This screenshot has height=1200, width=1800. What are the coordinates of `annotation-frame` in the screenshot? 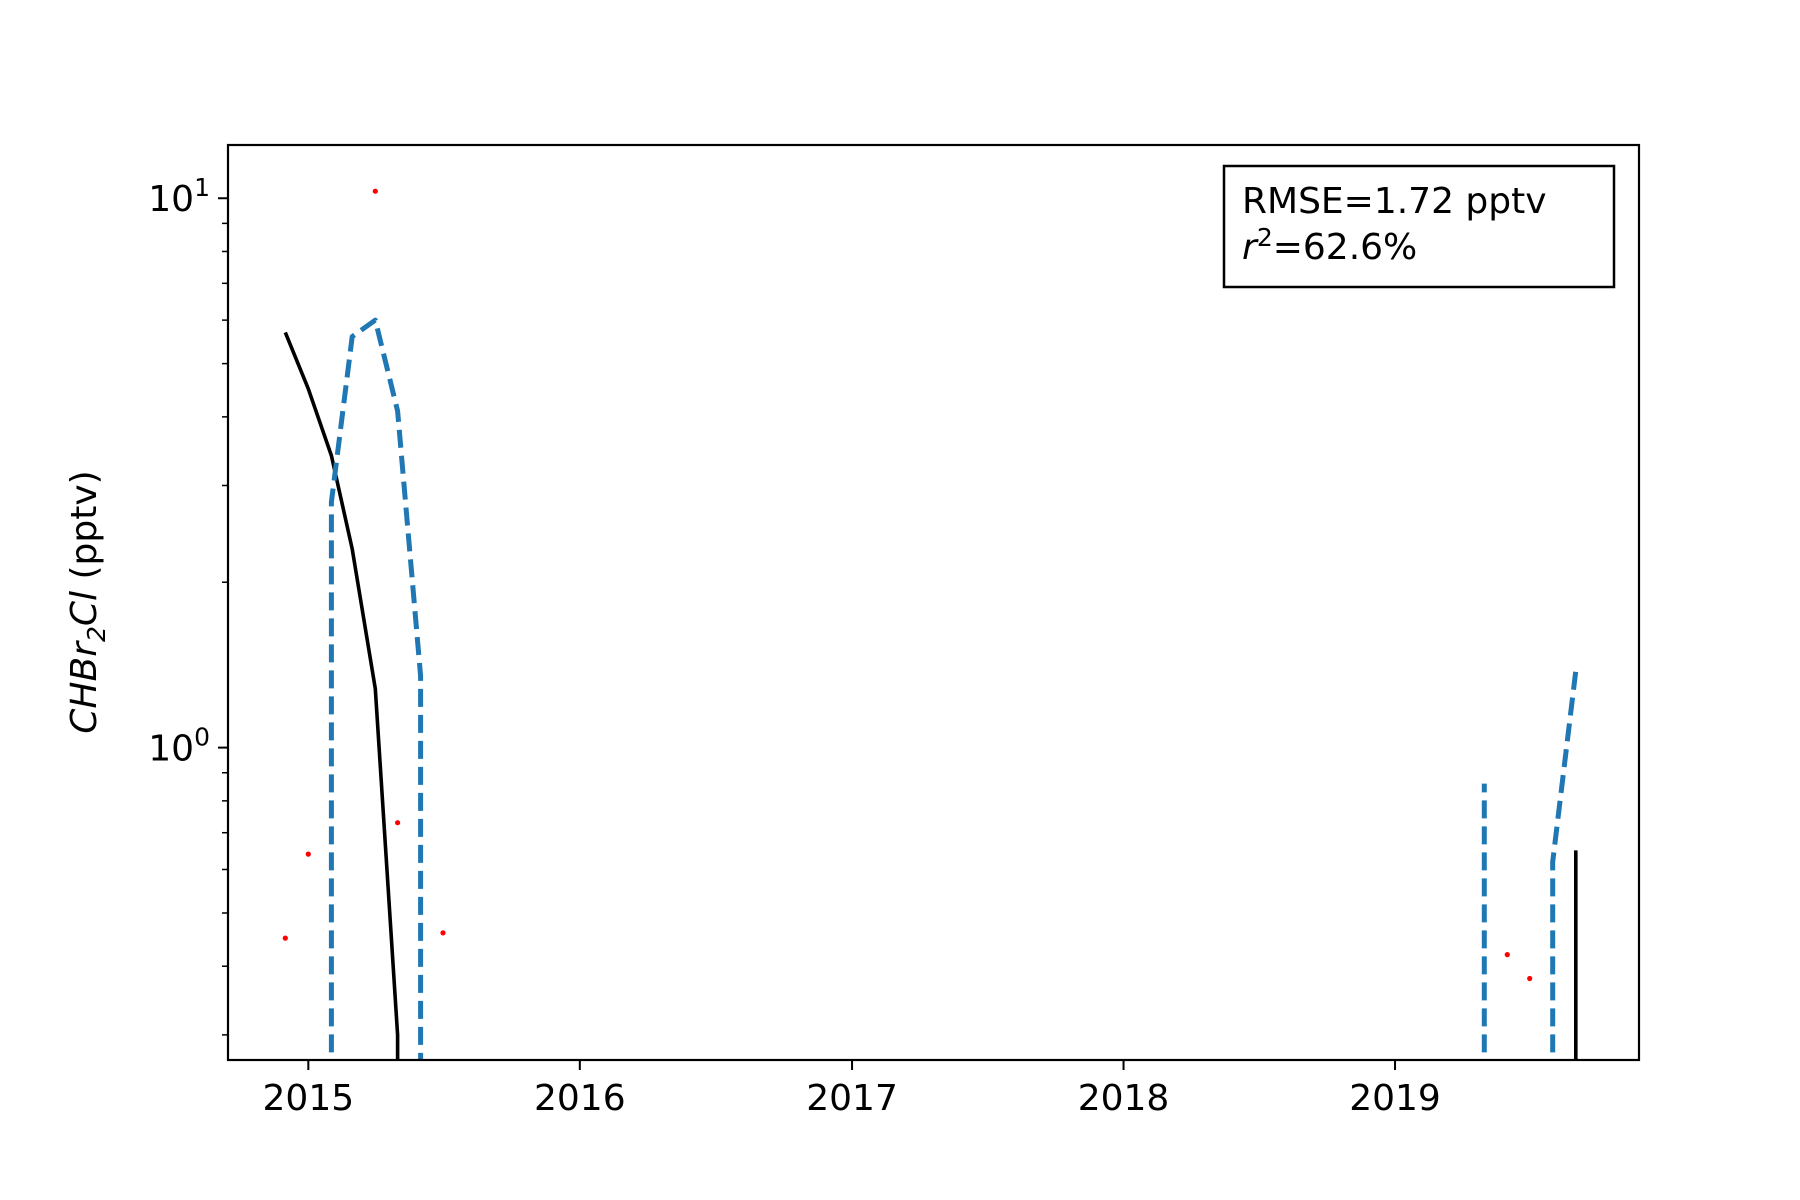 It's located at (1419, 226).